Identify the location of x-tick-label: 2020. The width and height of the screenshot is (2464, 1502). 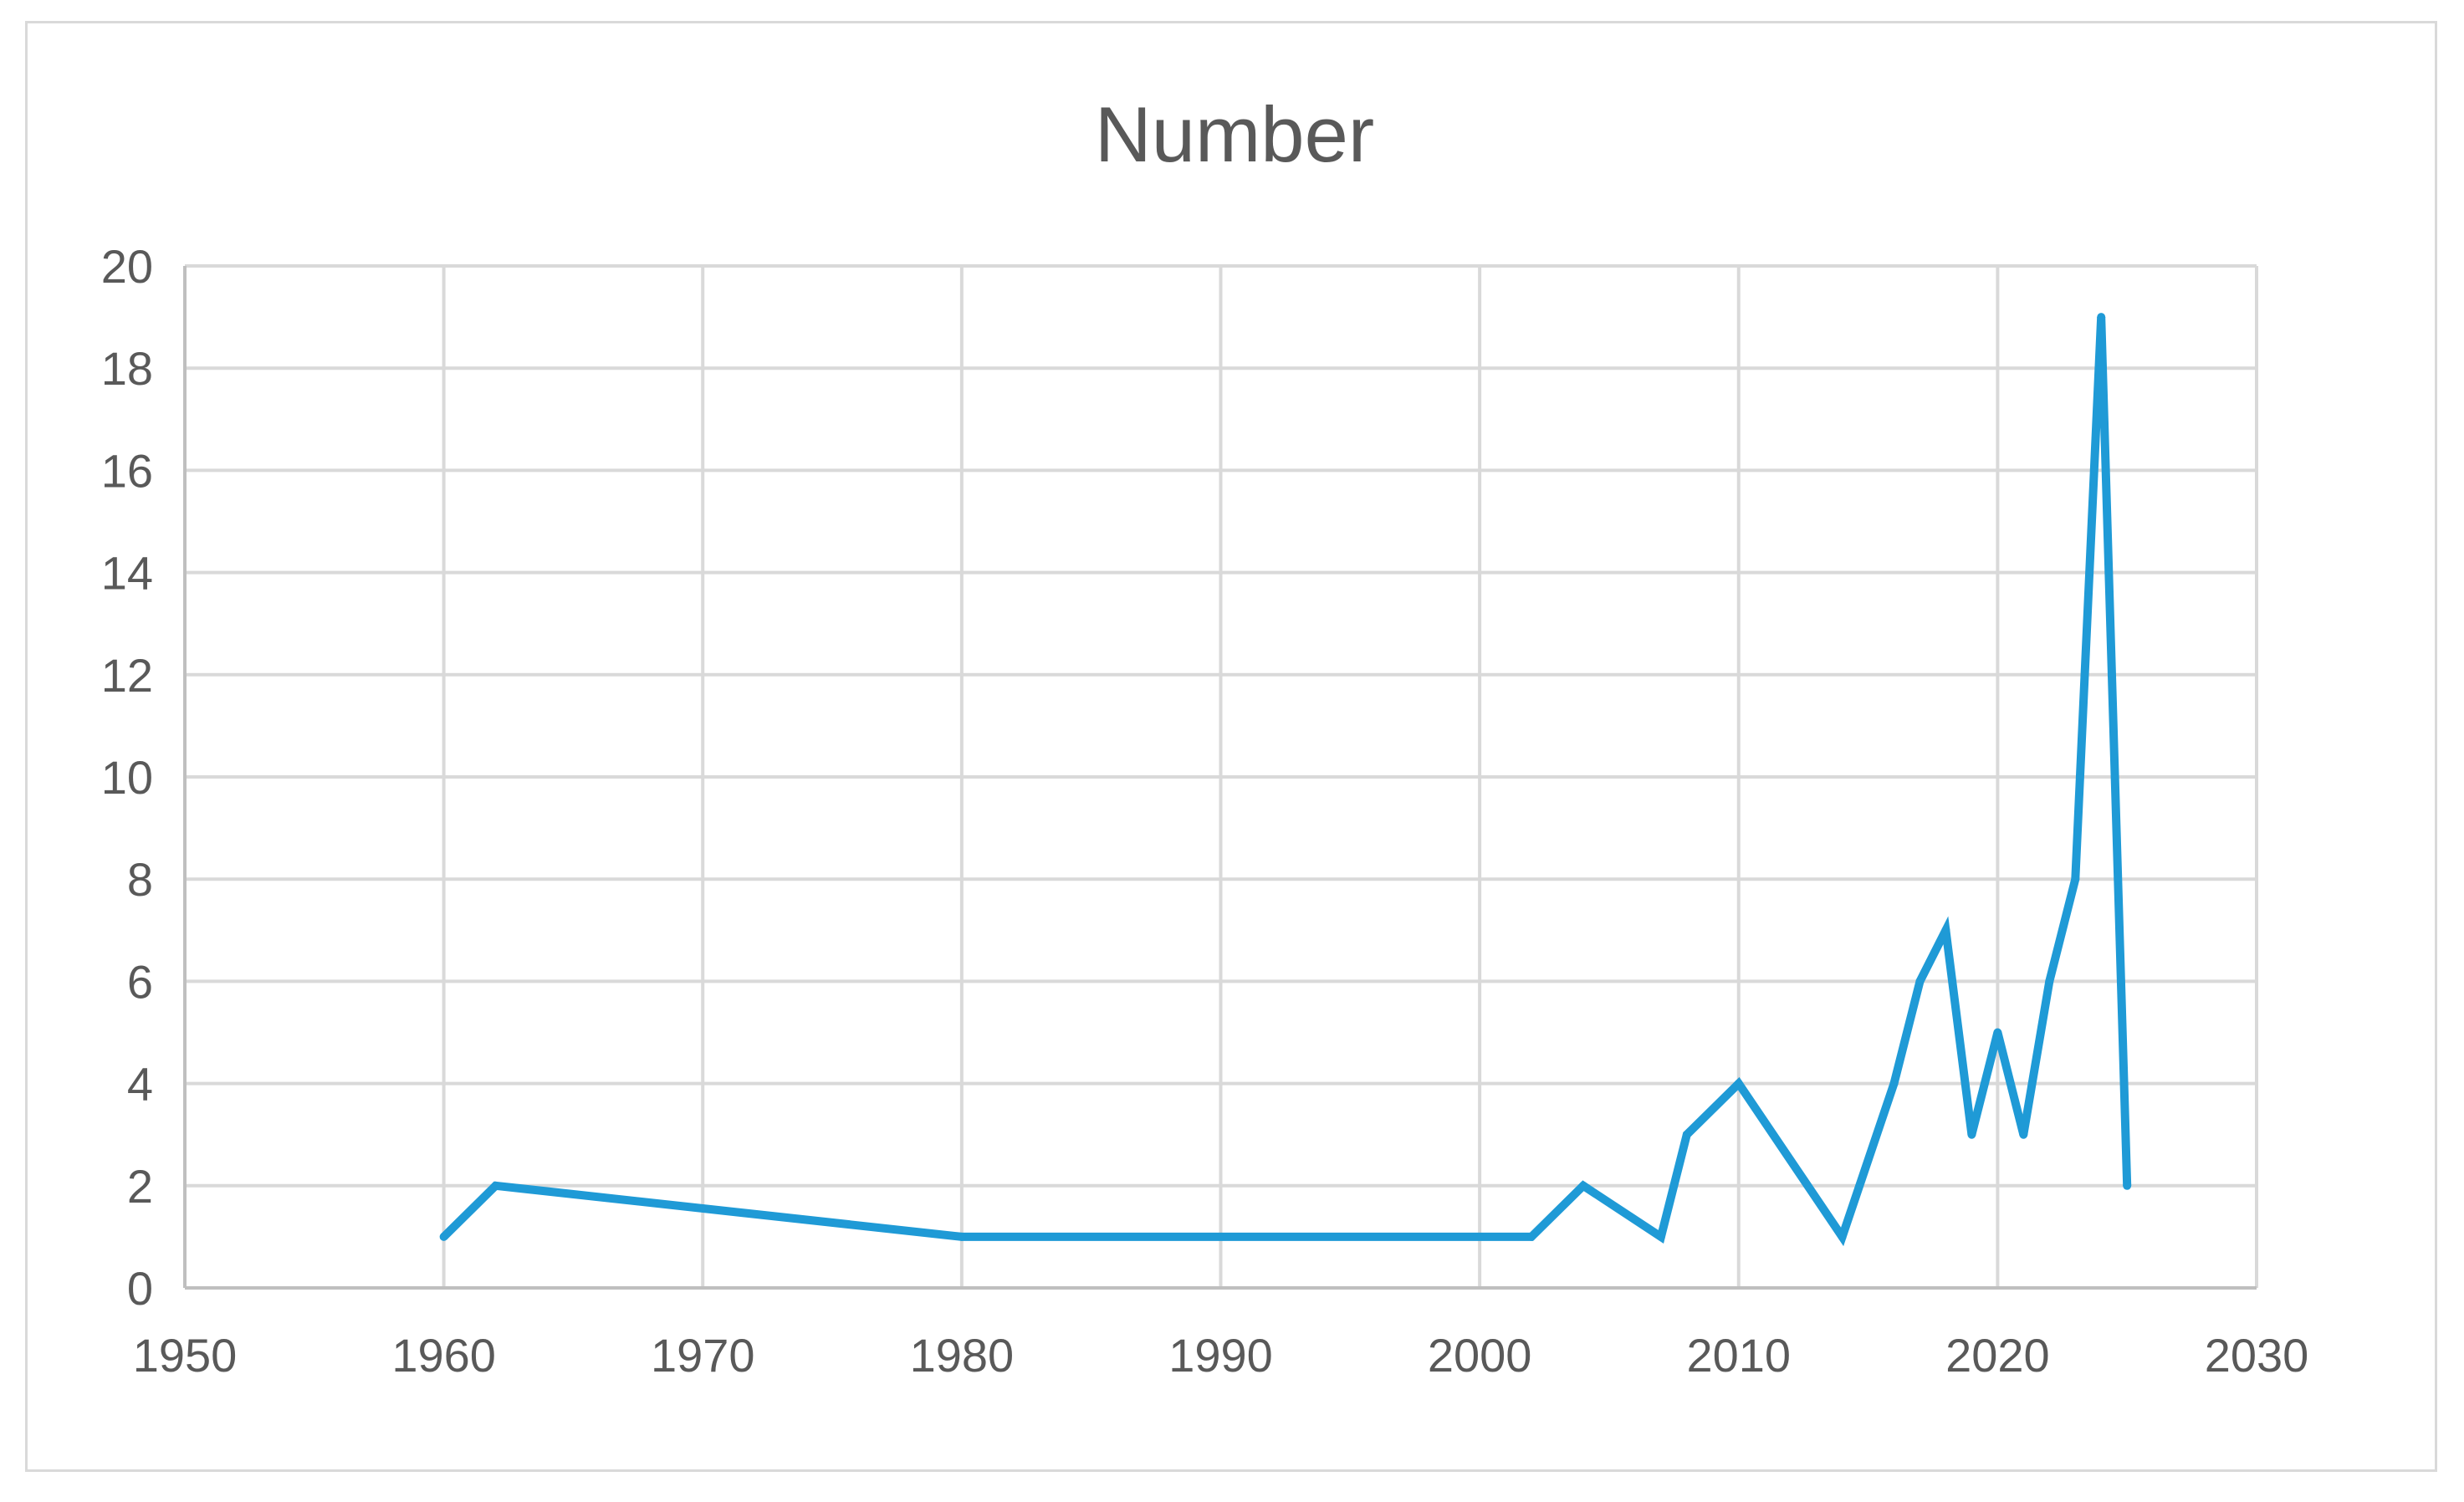
(1998, 1355).